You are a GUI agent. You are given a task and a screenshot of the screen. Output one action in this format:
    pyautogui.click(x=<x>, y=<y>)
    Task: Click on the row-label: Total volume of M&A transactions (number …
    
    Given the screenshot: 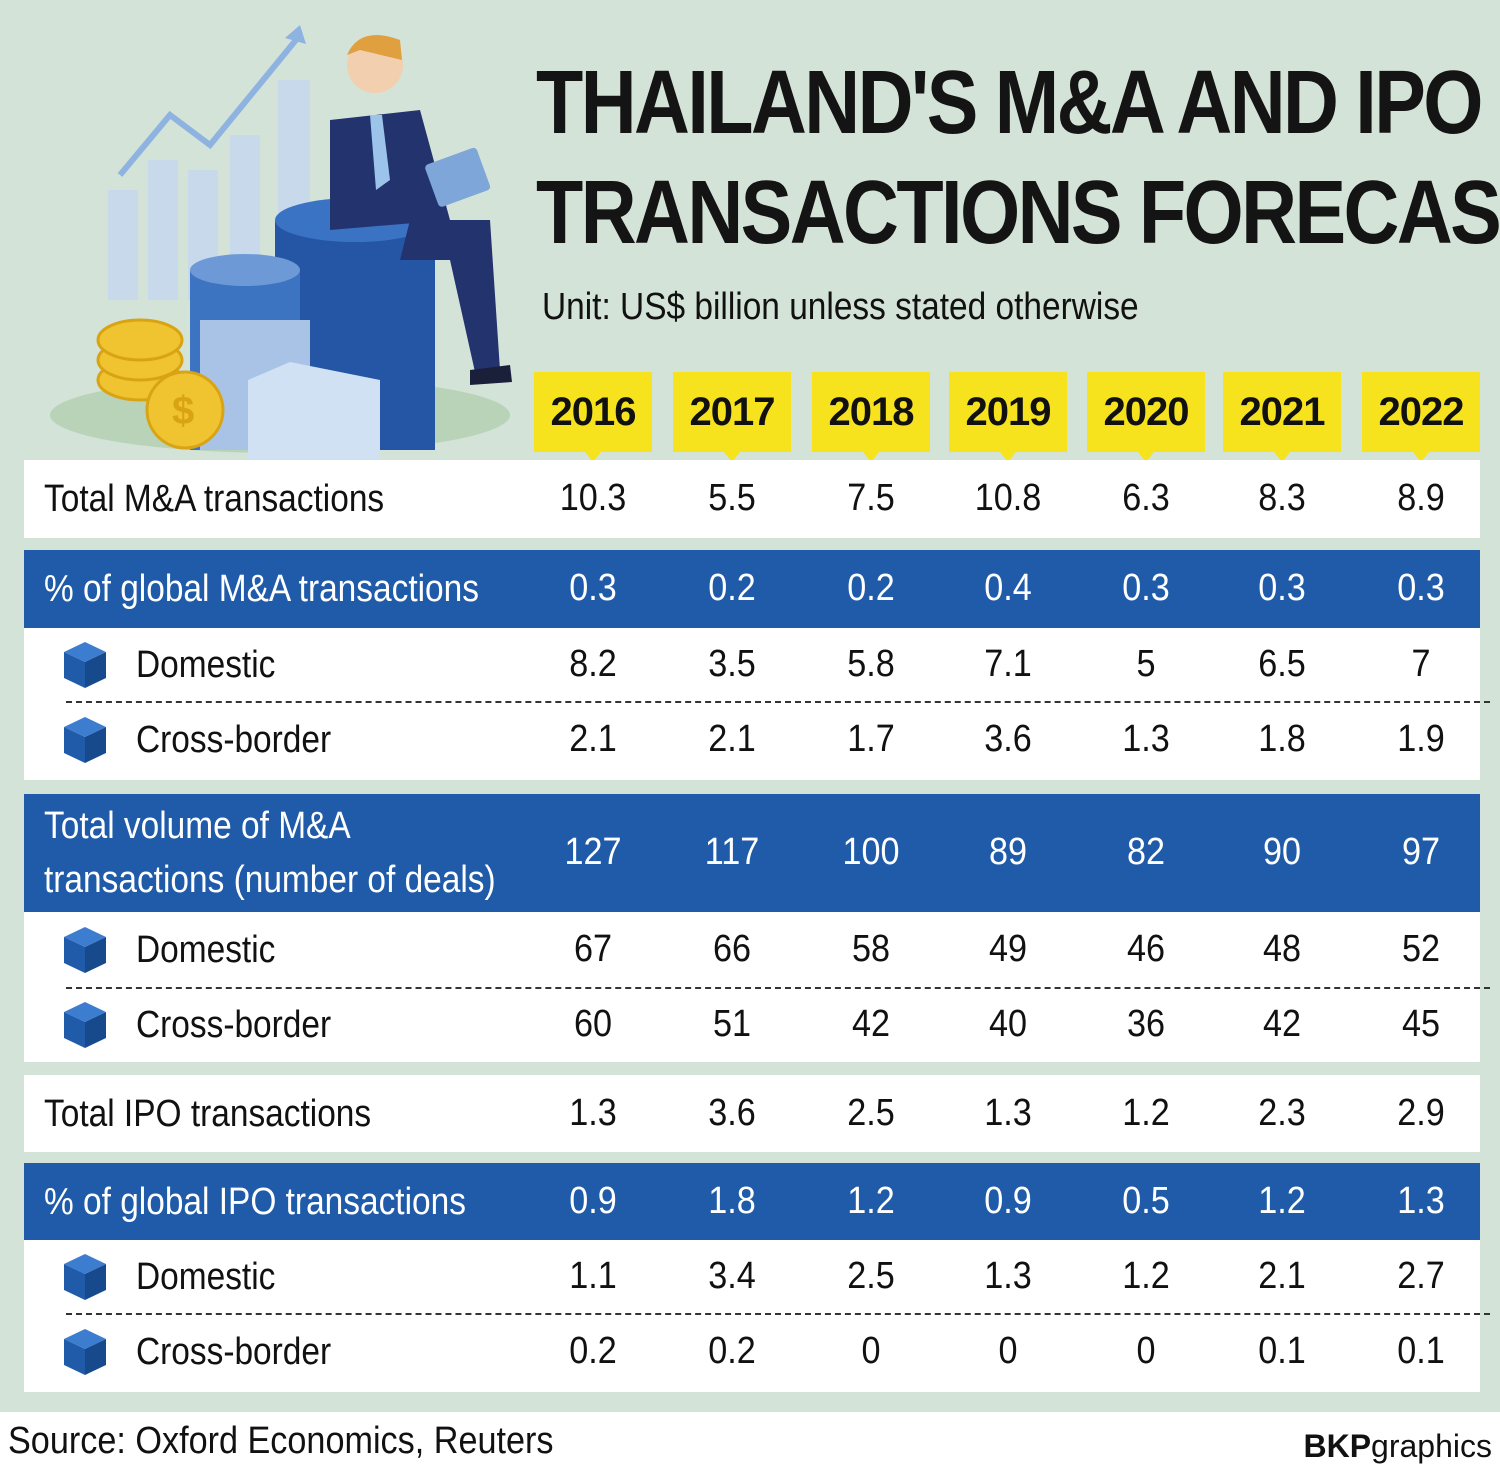 What is the action you would take?
    pyautogui.click(x=270, y=853)
    